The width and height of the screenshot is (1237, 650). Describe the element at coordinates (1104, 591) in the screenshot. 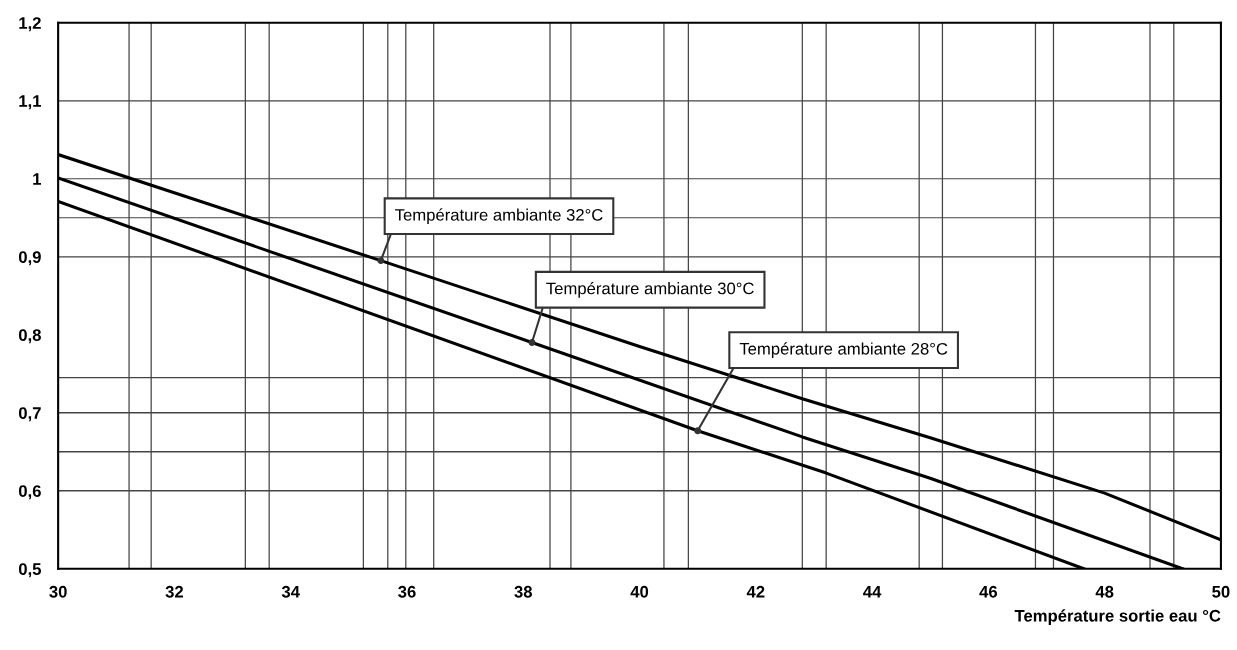

I see `x-tick-label: 48` at that location.